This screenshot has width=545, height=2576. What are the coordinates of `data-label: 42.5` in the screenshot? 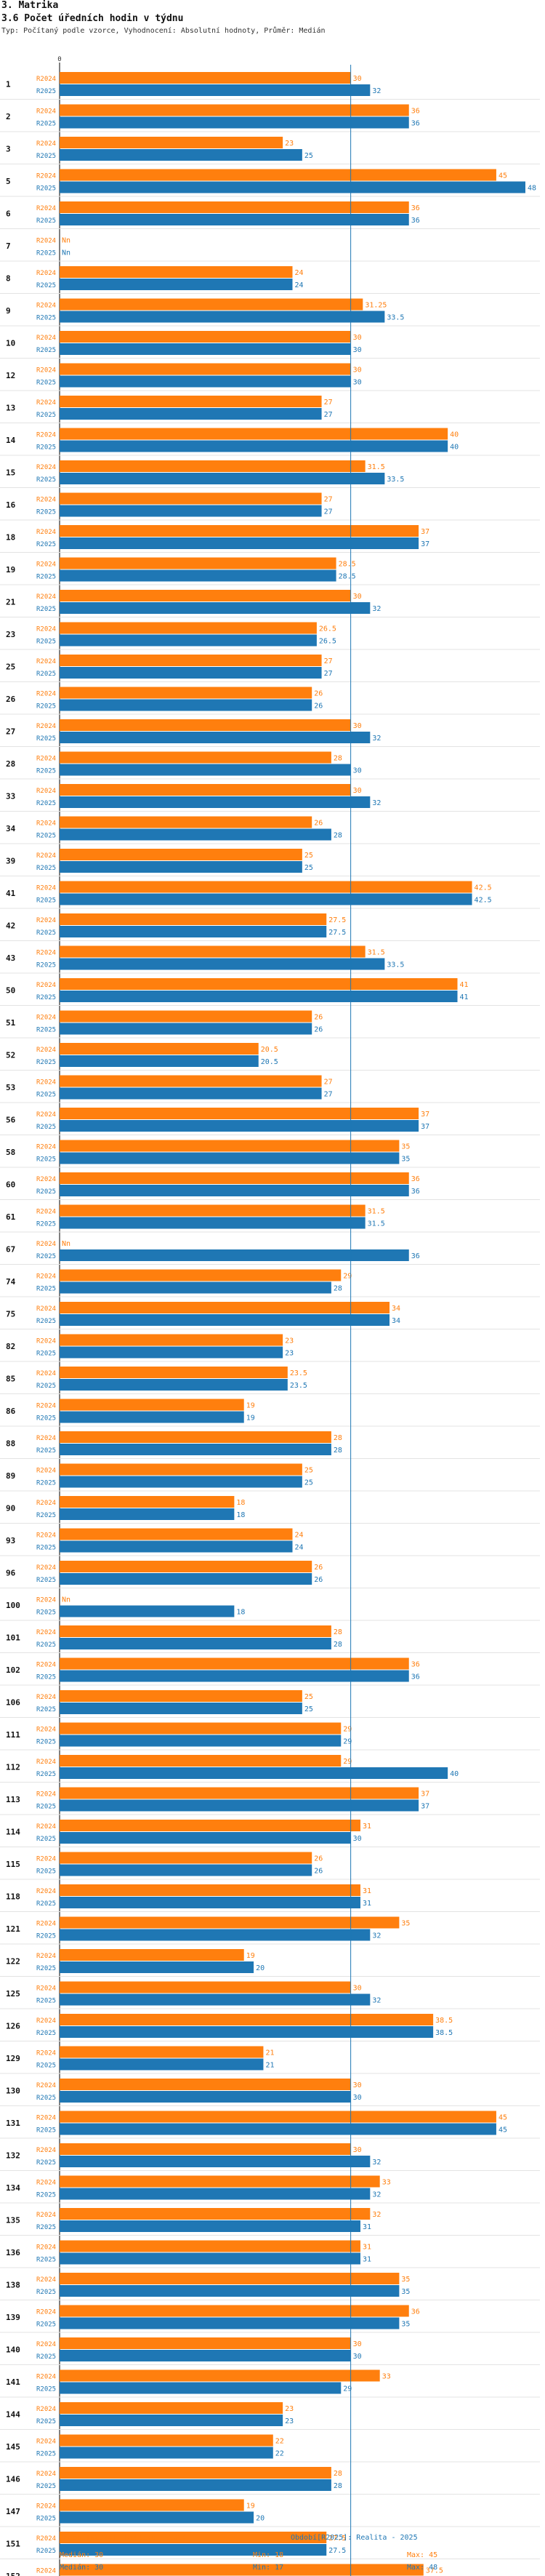 It's located at (483, 901).